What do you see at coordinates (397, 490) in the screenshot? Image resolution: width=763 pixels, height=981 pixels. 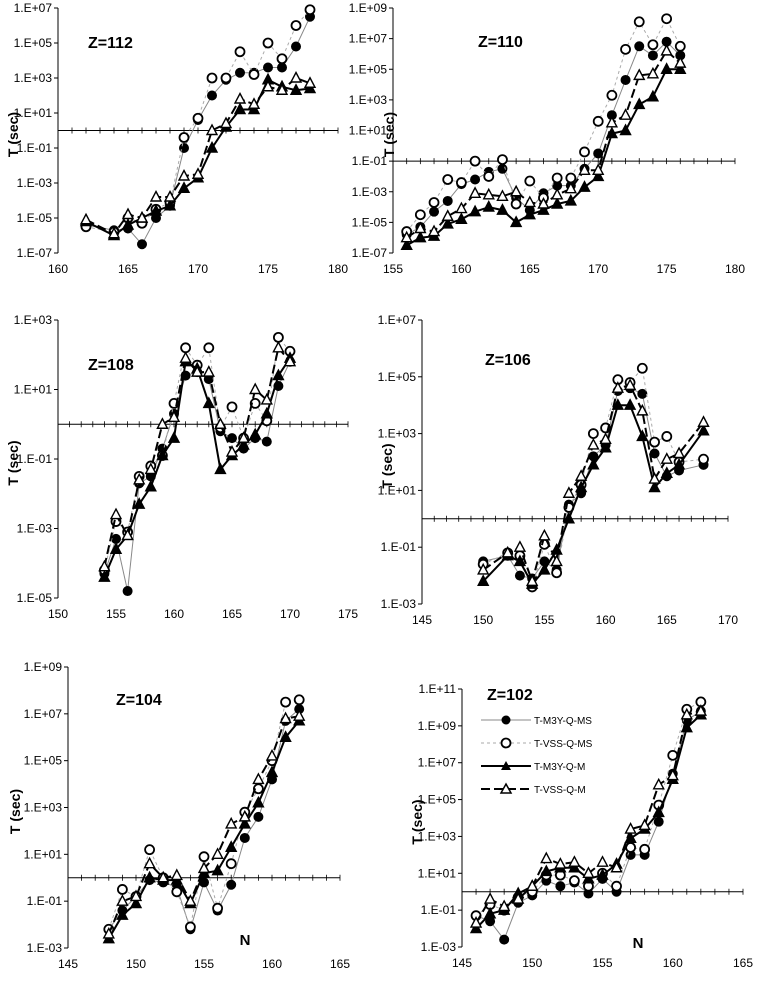 I see `y-tick-label: 1.E+01` at bounding box center [397, 490].